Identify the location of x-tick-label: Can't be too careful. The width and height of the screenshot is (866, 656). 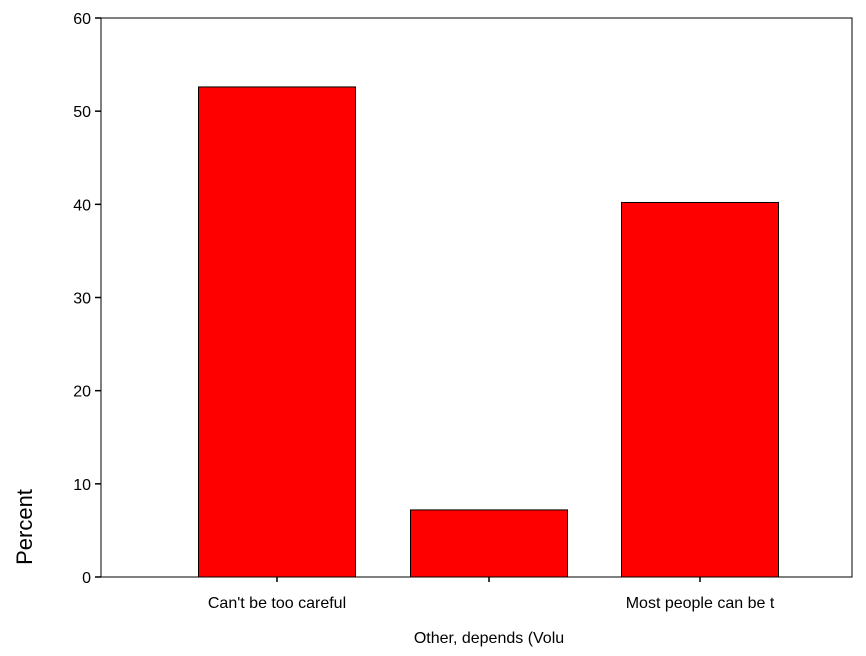
(277, 603).